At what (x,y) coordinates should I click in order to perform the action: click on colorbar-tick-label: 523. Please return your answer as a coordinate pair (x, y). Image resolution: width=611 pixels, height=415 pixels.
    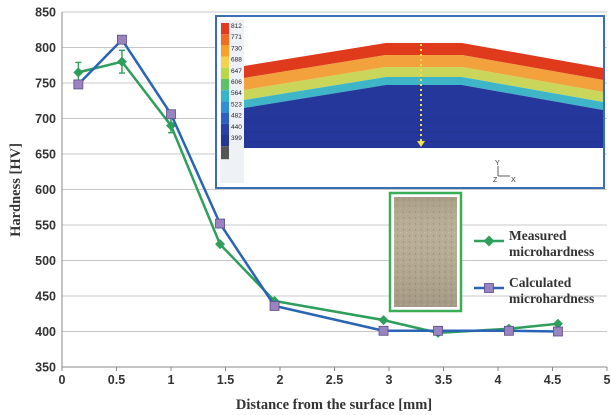
    Looking at the image, I should click on (236, 104).